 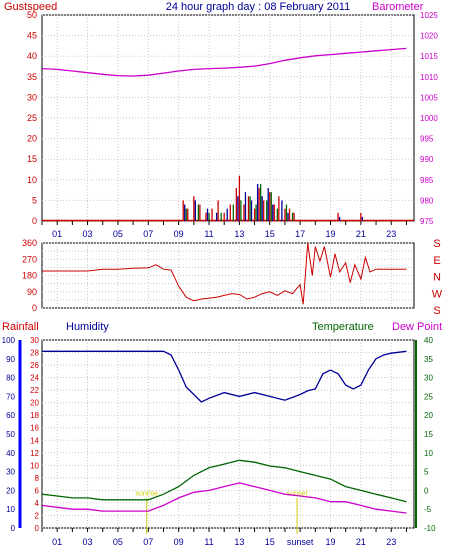 I want to click on compass-letter: N, so click(x=437, y=278).